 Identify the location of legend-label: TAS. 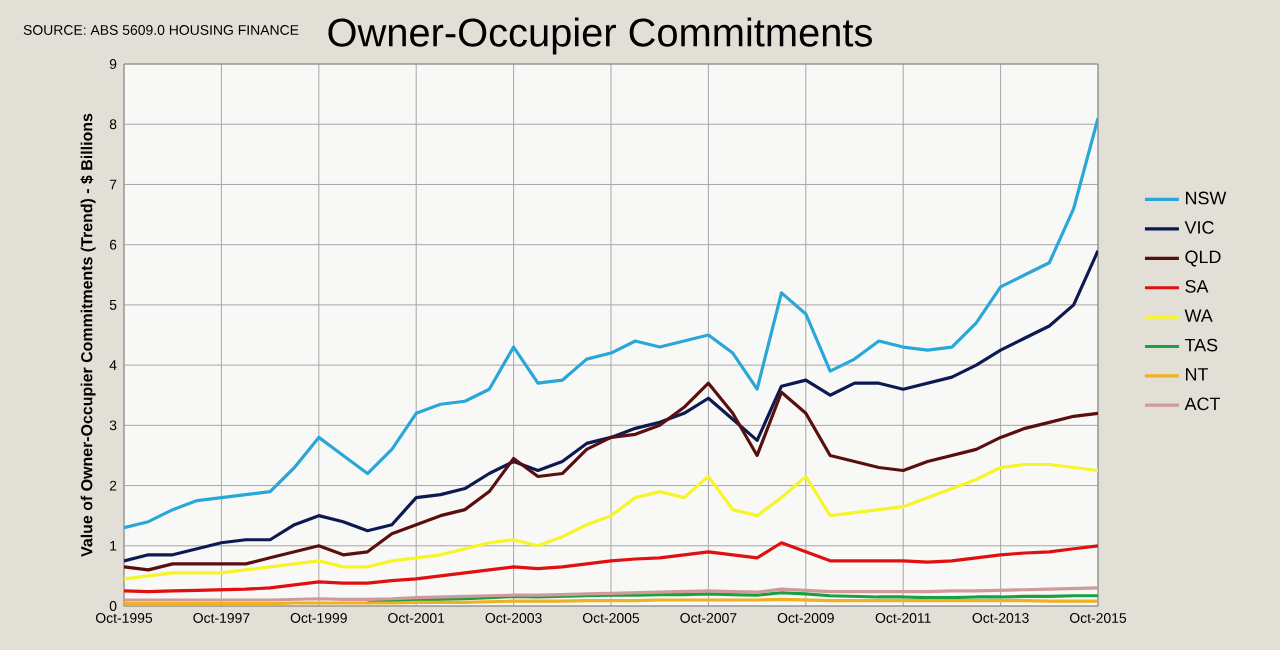
(1201, 345).